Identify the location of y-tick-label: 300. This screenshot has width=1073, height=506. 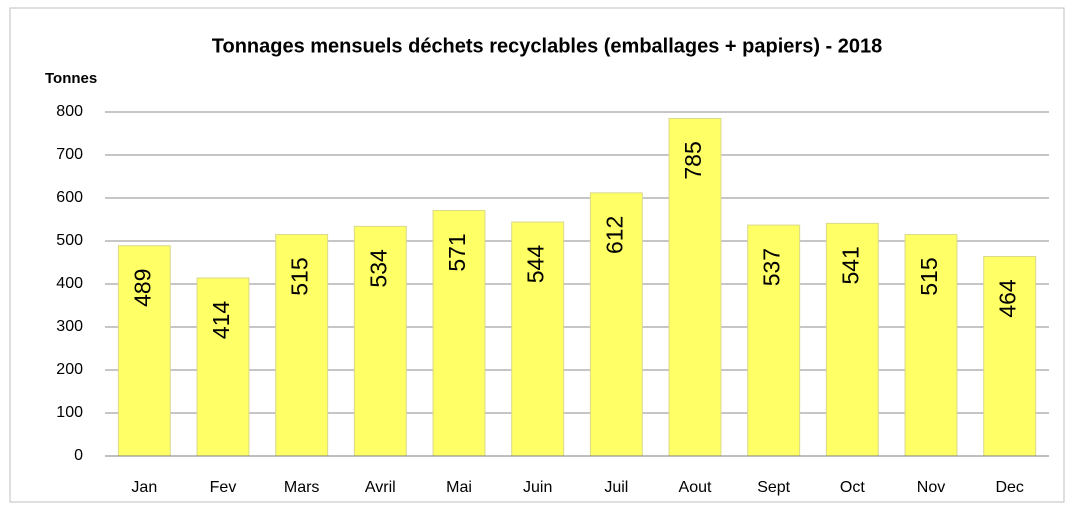
(69, 326).